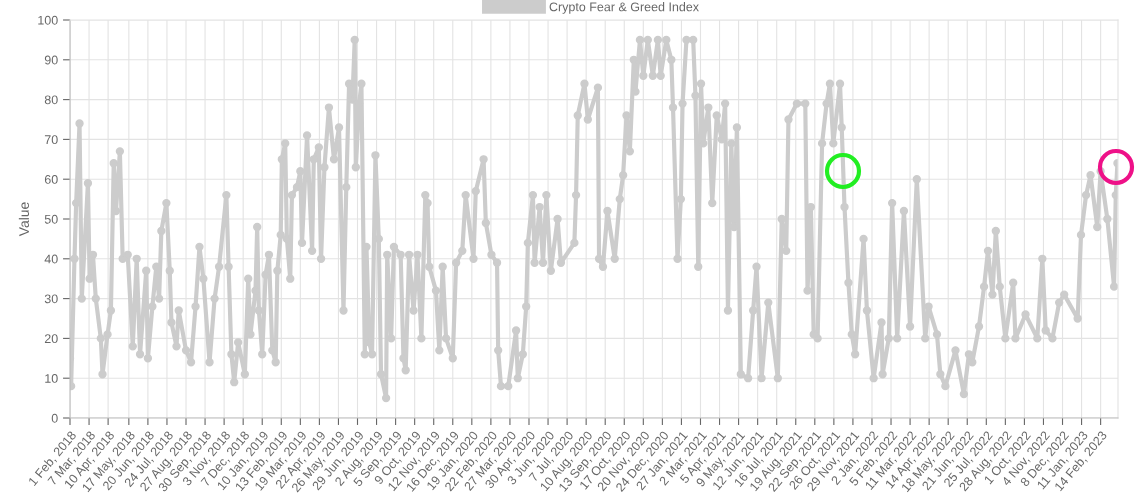  What do you see at coordinates (51, 60) in the screenshot?
I see `y-tick-label: 90` at bounding box center [51, 60].